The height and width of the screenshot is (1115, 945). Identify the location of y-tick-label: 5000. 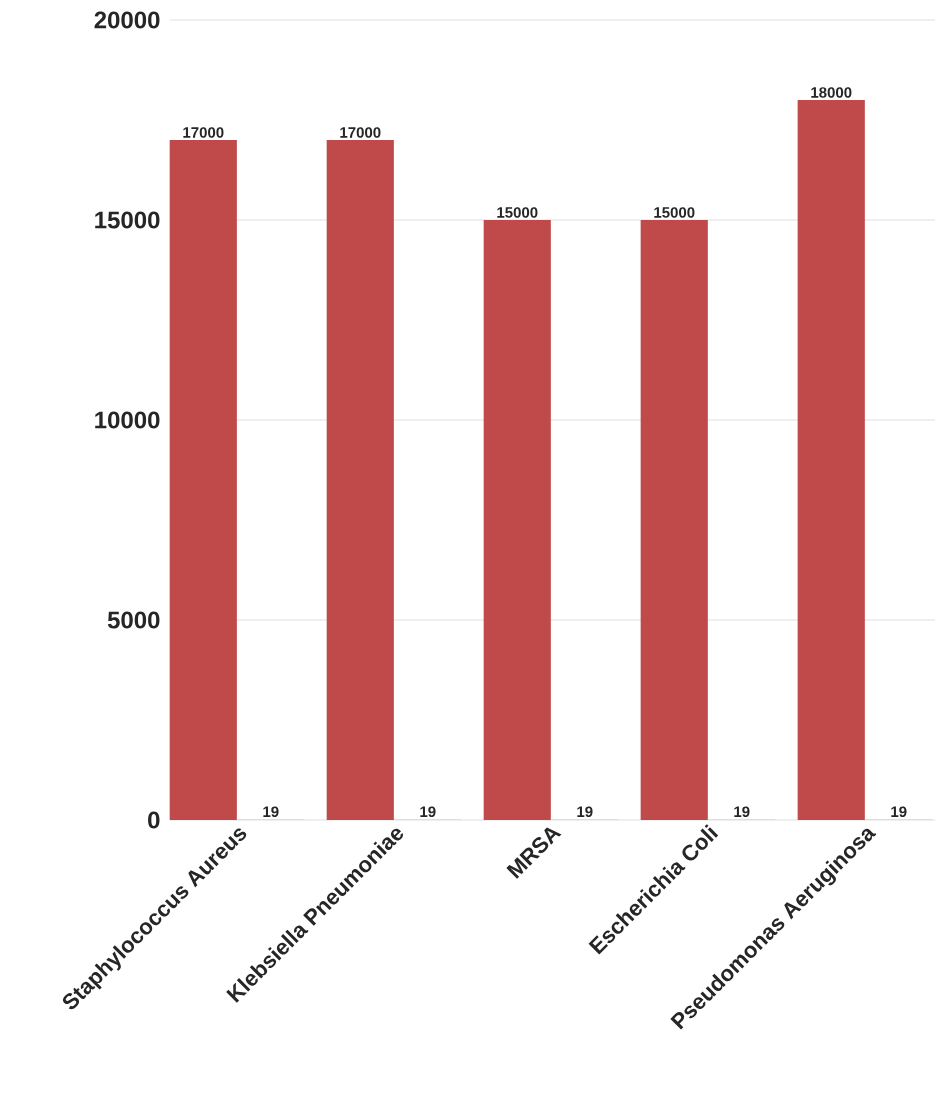
(133, 620).